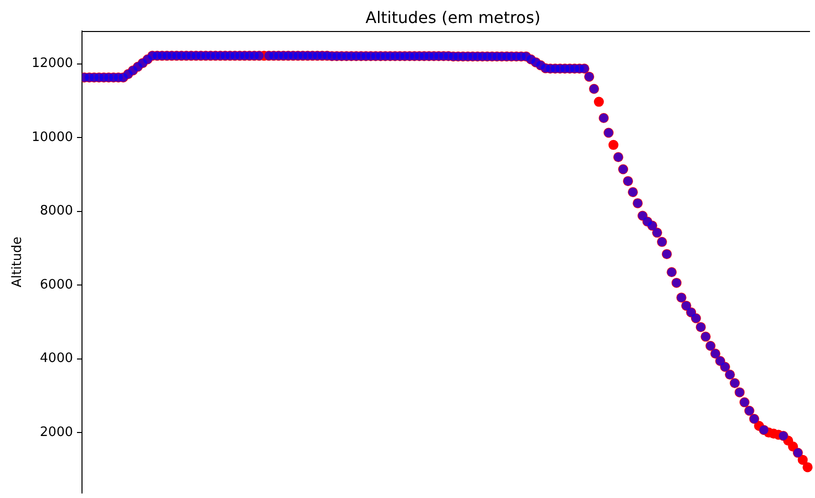  What do you see at coordinates (453, 17) in the screenshot?
I see `chart-title: Altitudes (em metros)` at bounding box center [453, 17].